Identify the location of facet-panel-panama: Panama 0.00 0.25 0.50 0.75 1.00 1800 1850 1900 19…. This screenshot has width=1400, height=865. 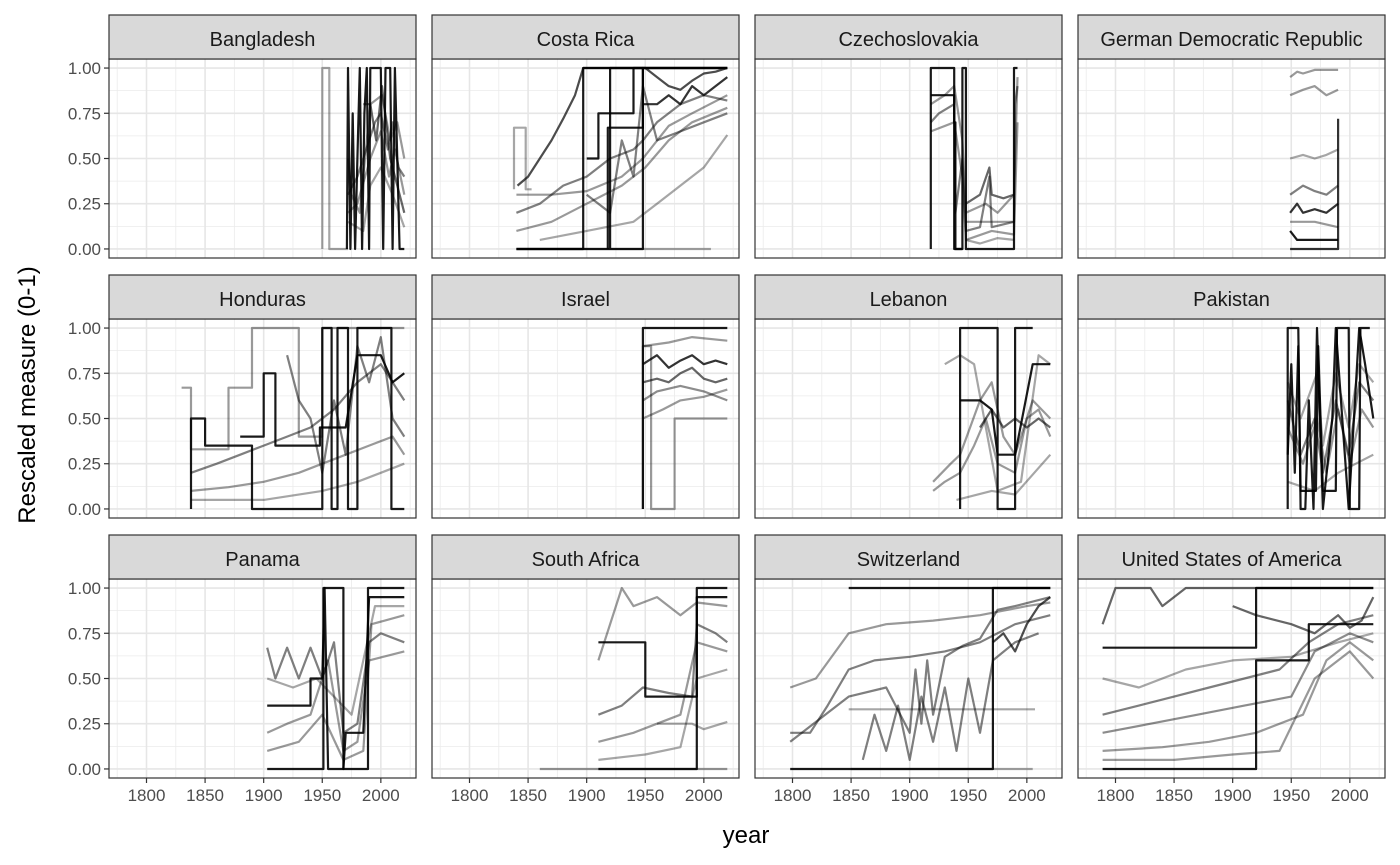
(242, 669).